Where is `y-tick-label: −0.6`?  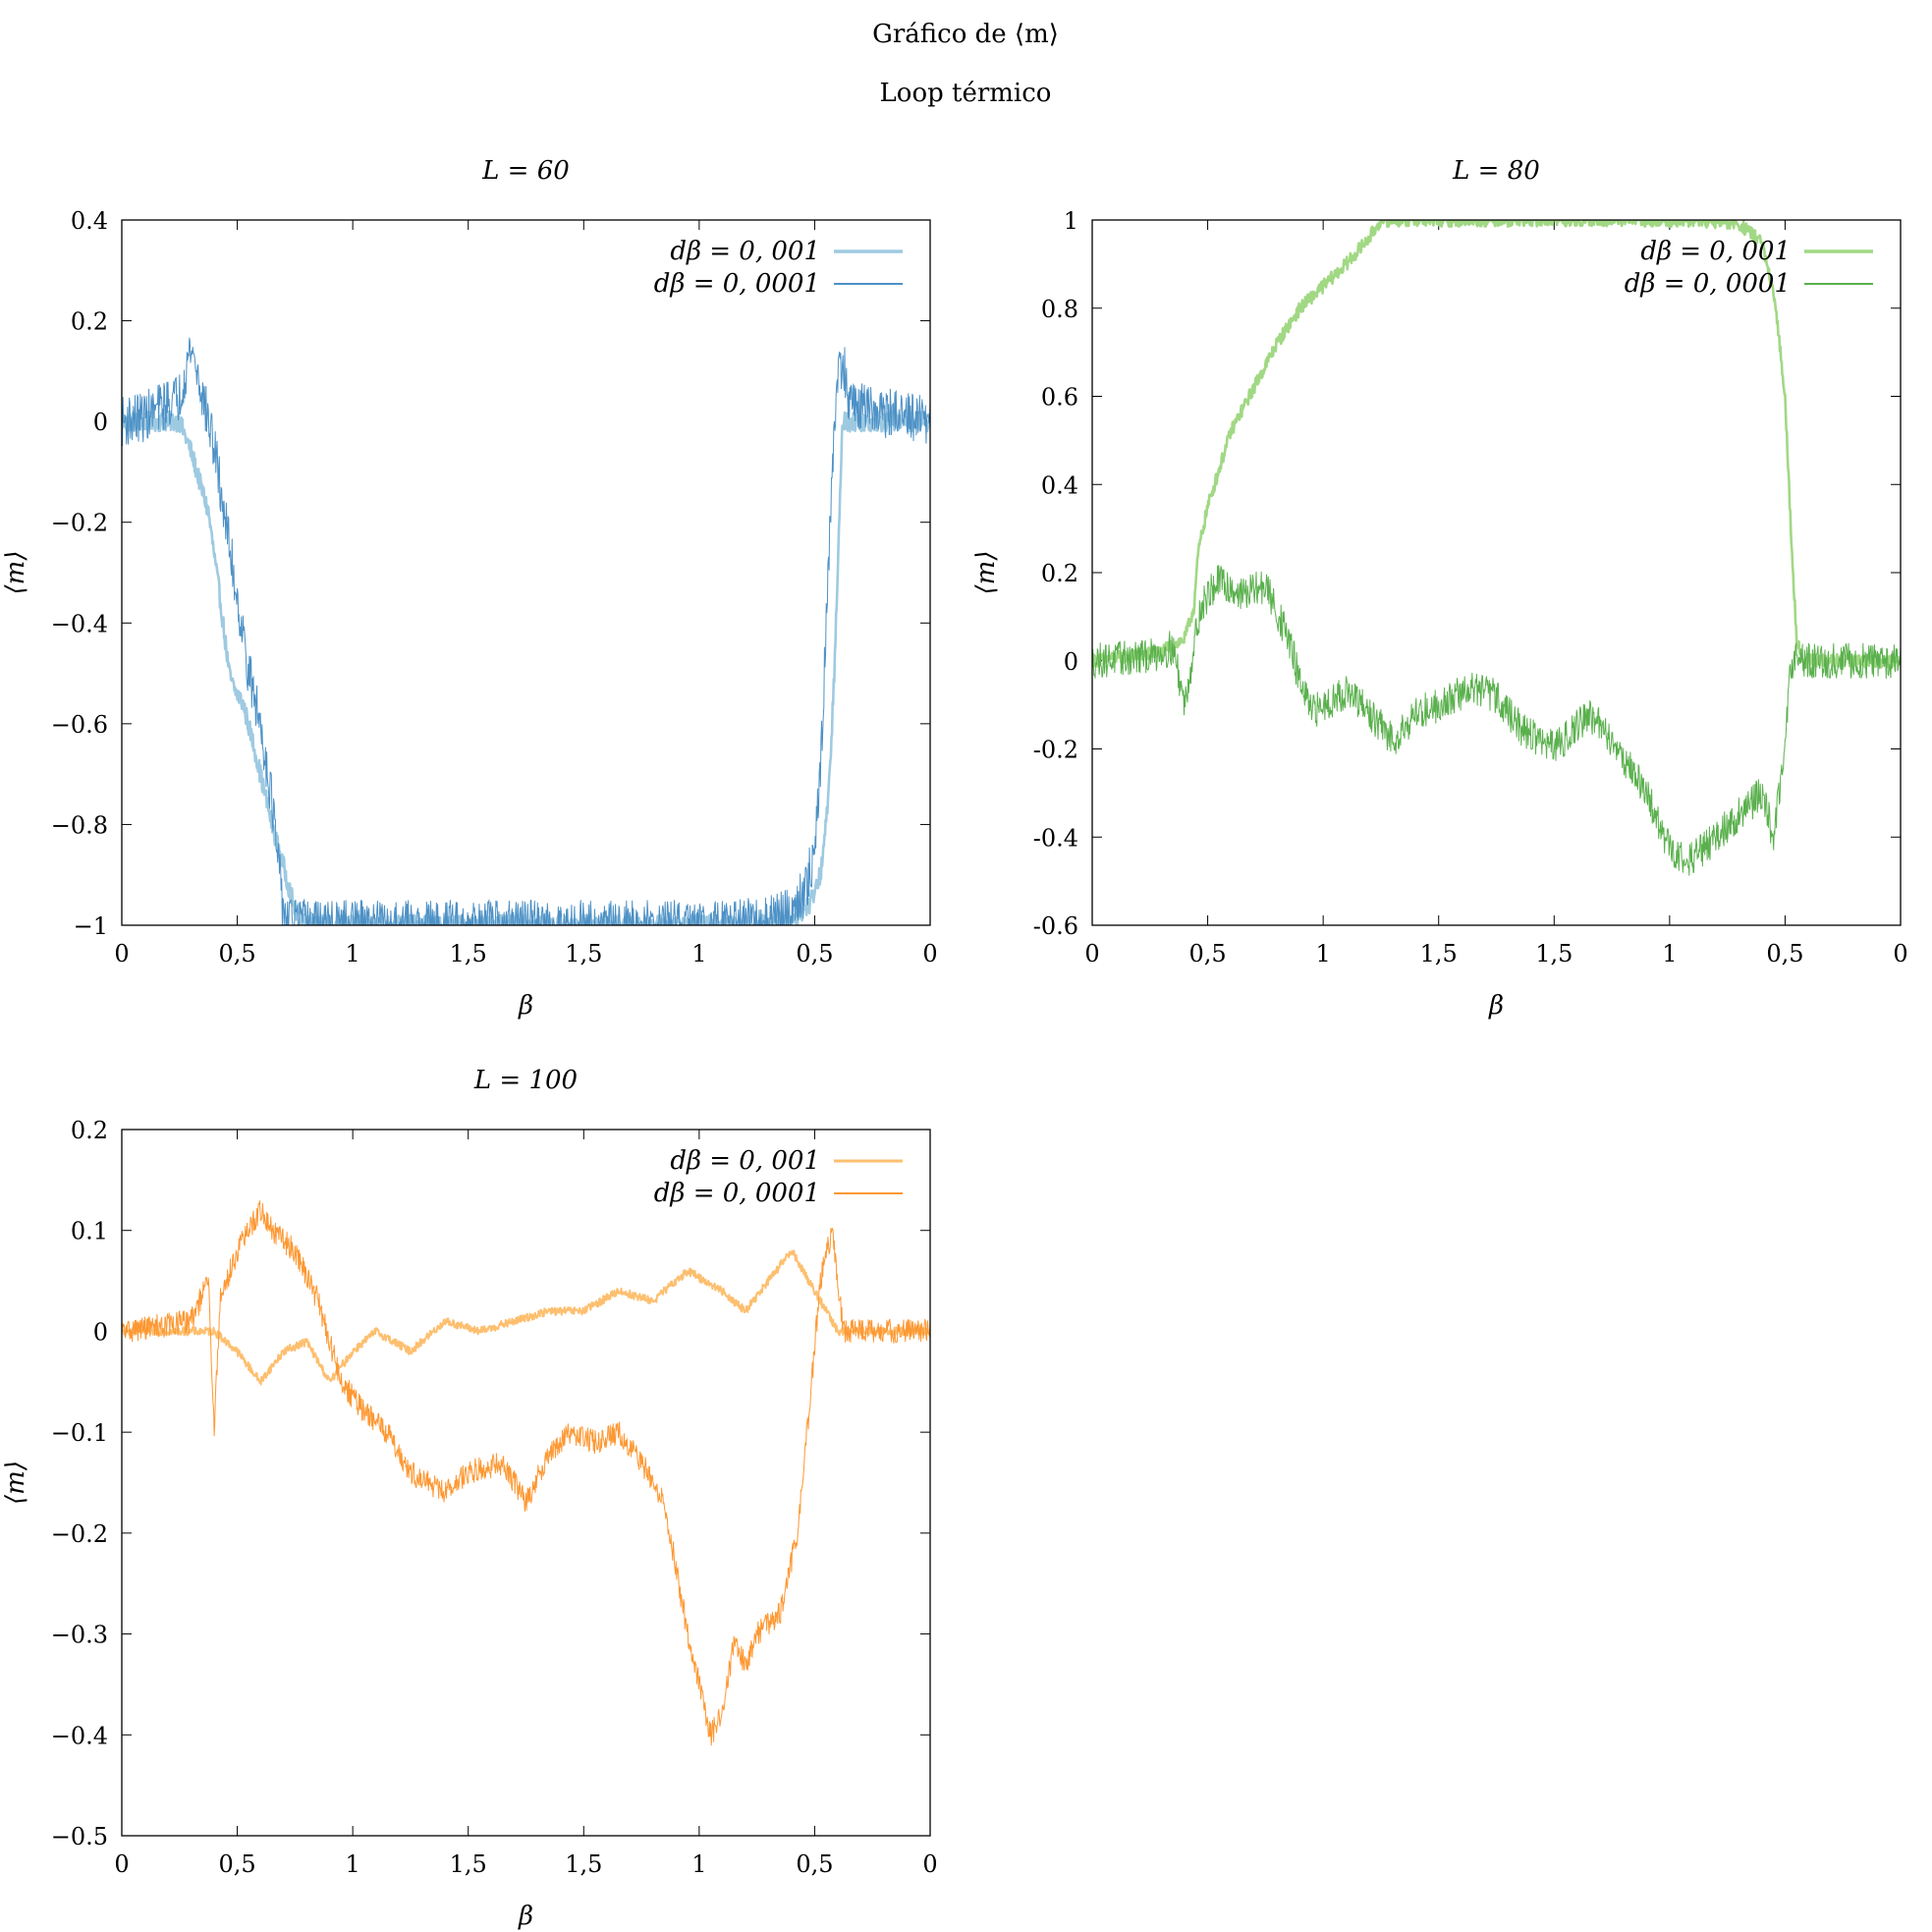
y-tick-label: −0.6 is located at coordinates (79, 725).